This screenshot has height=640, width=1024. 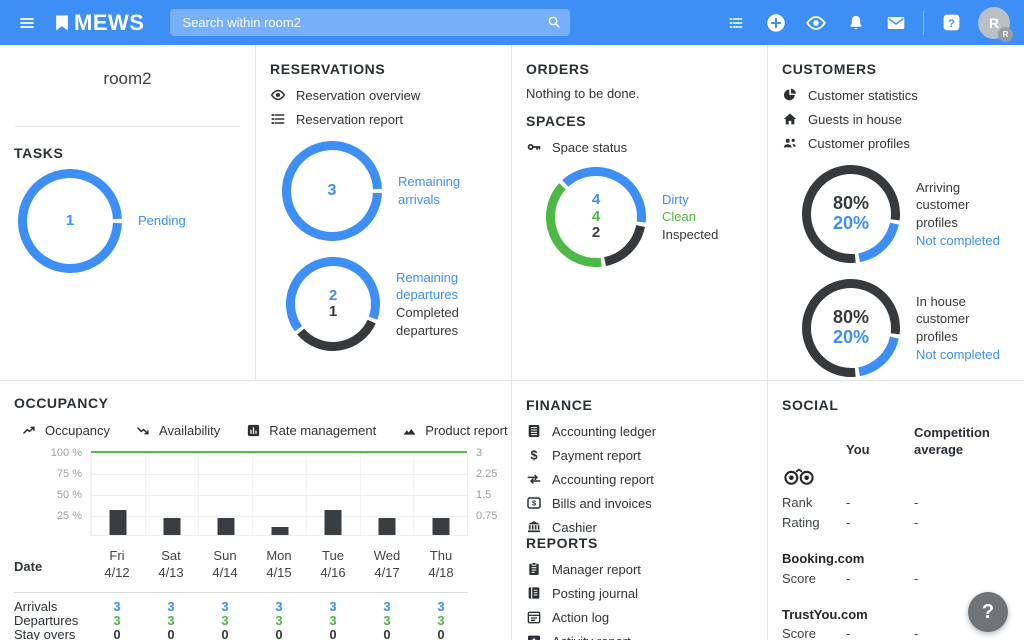 What do you see at coordinates (679, 217) in the screenshot?
I see `legend-clean: Clean` at bounding box center [679, 217].